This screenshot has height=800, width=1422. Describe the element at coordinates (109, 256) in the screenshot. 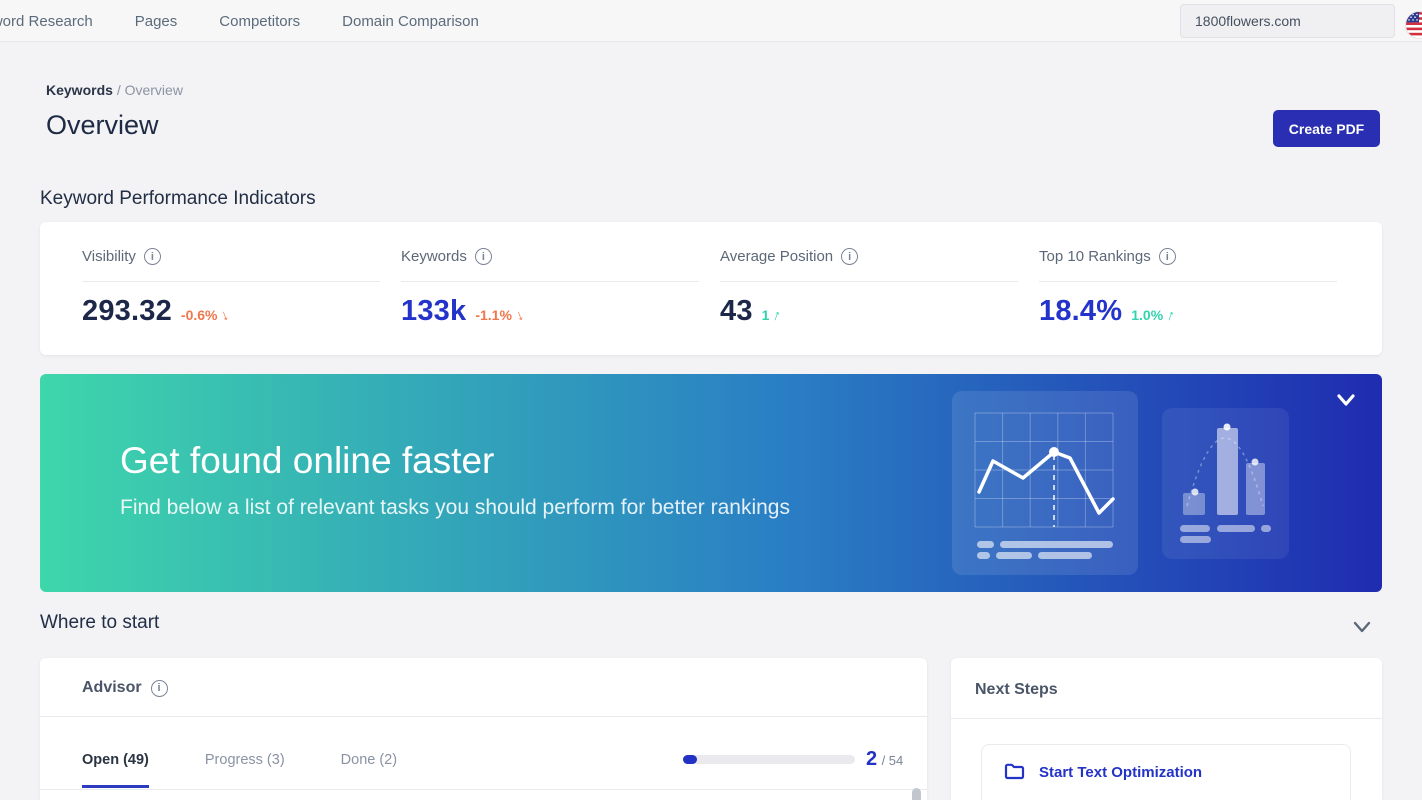

I see `kpi-visibility-label: Visibility` at that location.